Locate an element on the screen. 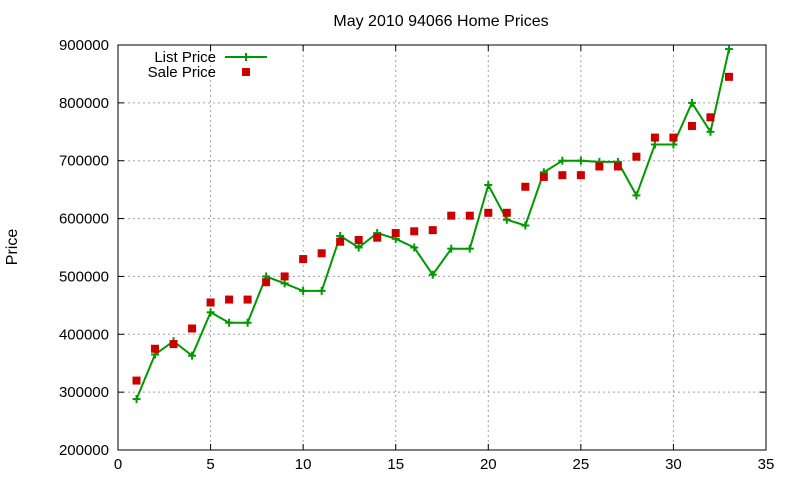 Image resolution: width=800 pixels, height=480 pixels. chart-title: May 2010 94066 Home Prices is located at coordinates (440, 21).